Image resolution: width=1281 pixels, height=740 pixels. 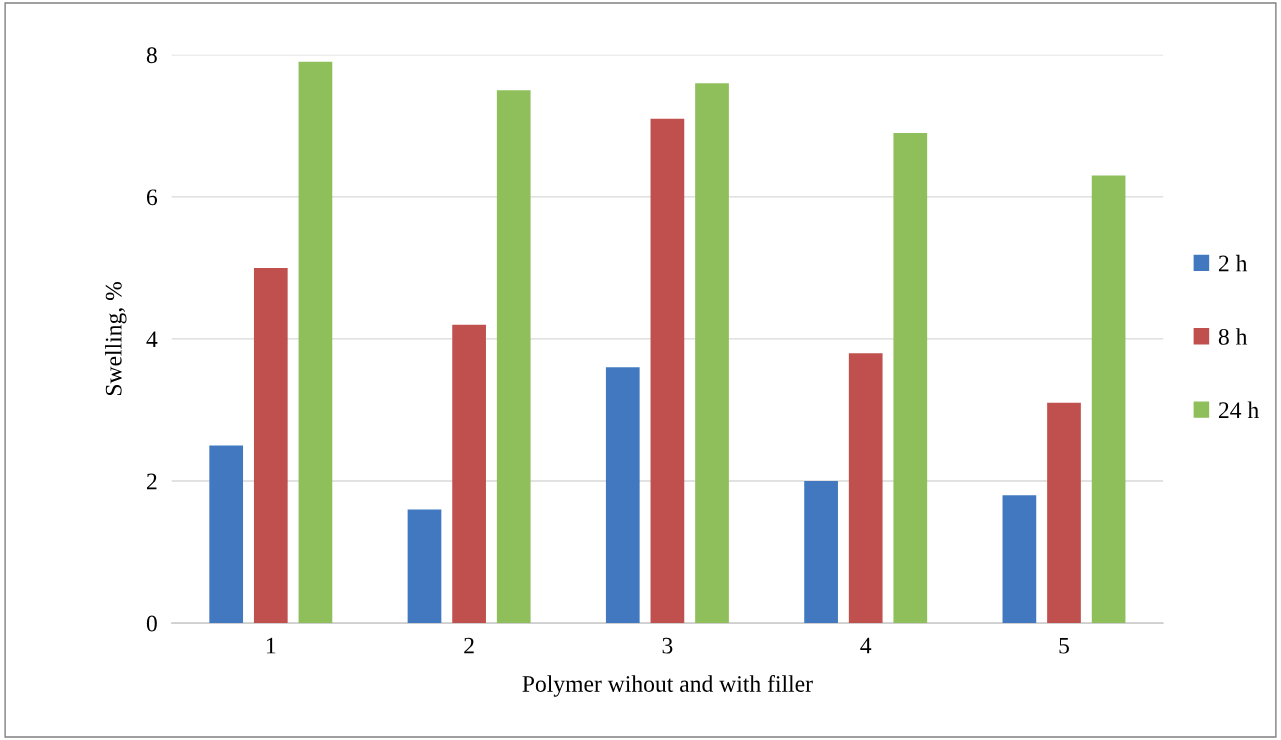 I want to click on x-tick-label: 4, so click(x=866, y=645).